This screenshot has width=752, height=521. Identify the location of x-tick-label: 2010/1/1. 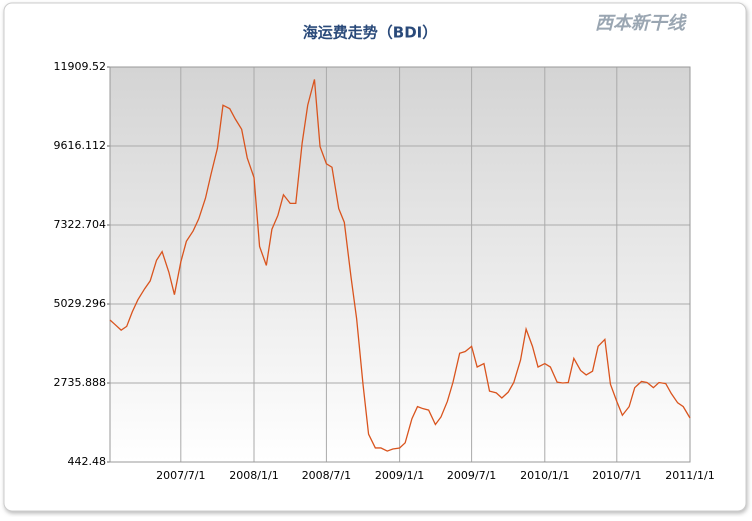
(544, 475).